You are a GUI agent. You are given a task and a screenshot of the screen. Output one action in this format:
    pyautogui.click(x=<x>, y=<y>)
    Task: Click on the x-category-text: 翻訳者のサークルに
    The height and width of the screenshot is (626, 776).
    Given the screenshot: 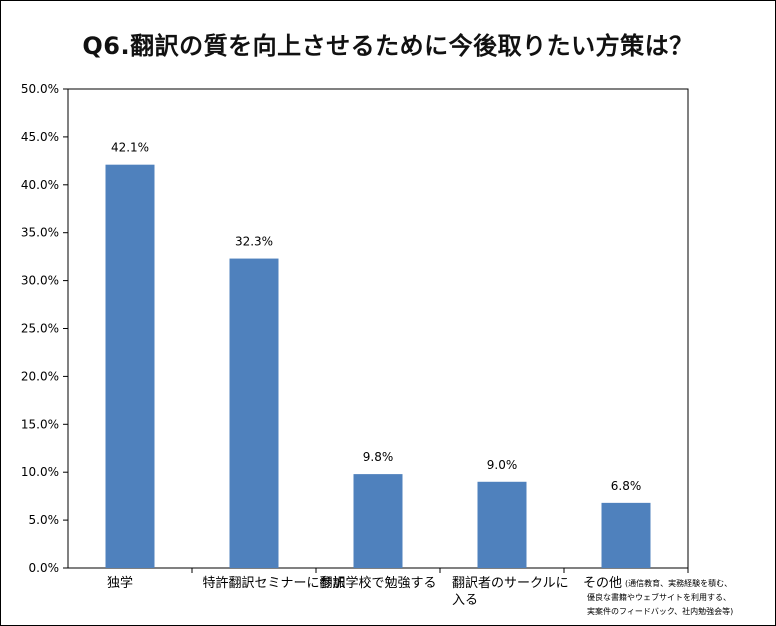 What is the action you would take?
    pyautogui.click(x=510, y=583)
    